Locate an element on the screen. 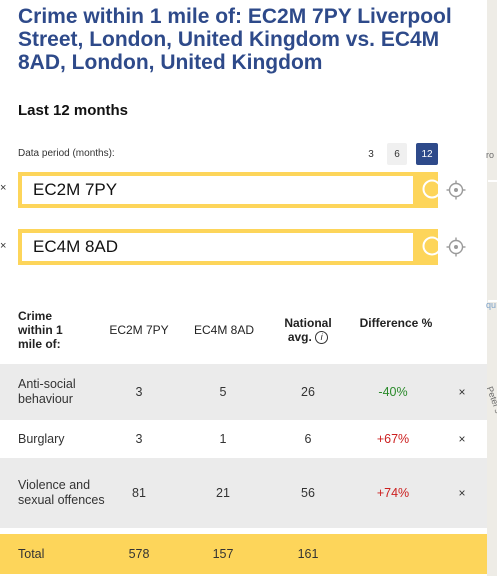  location-1-input is located at coordinates (217, 190).